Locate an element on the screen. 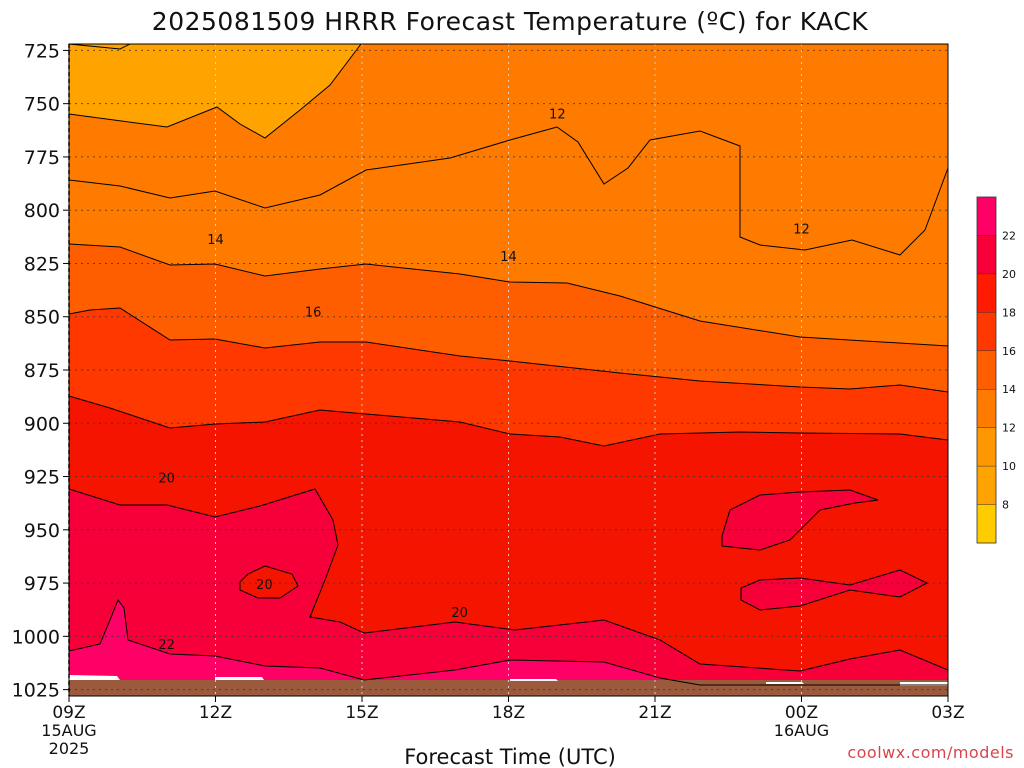 This screenshot has width=1024, height=768. x-tick-label: 18Z is located at coordinates (508, 713).